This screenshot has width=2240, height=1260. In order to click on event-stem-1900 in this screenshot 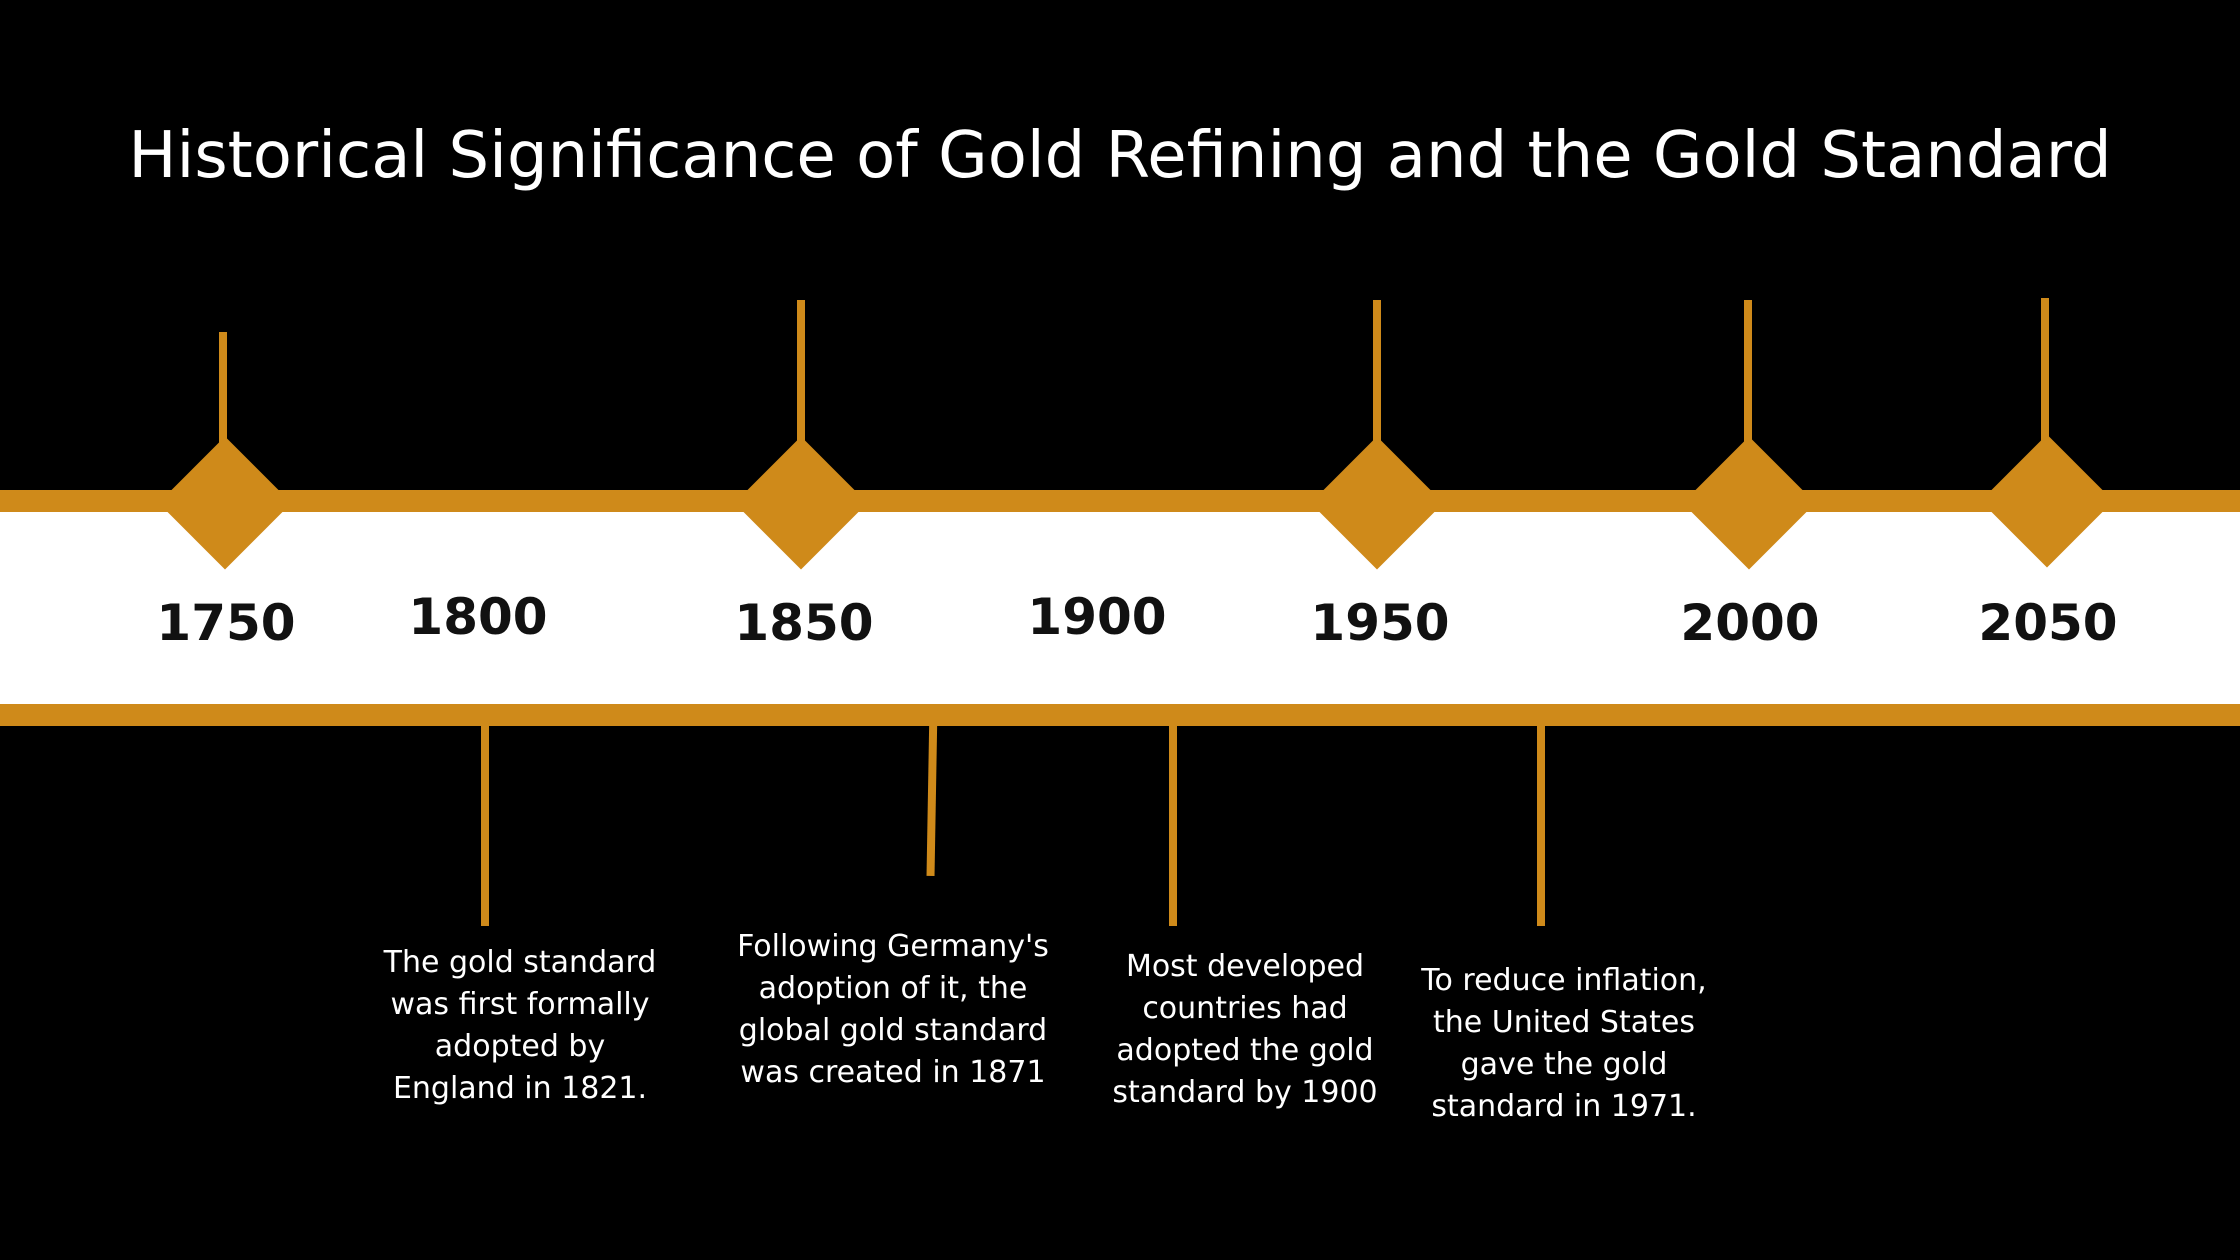, I will do `click(1173, 826)`.